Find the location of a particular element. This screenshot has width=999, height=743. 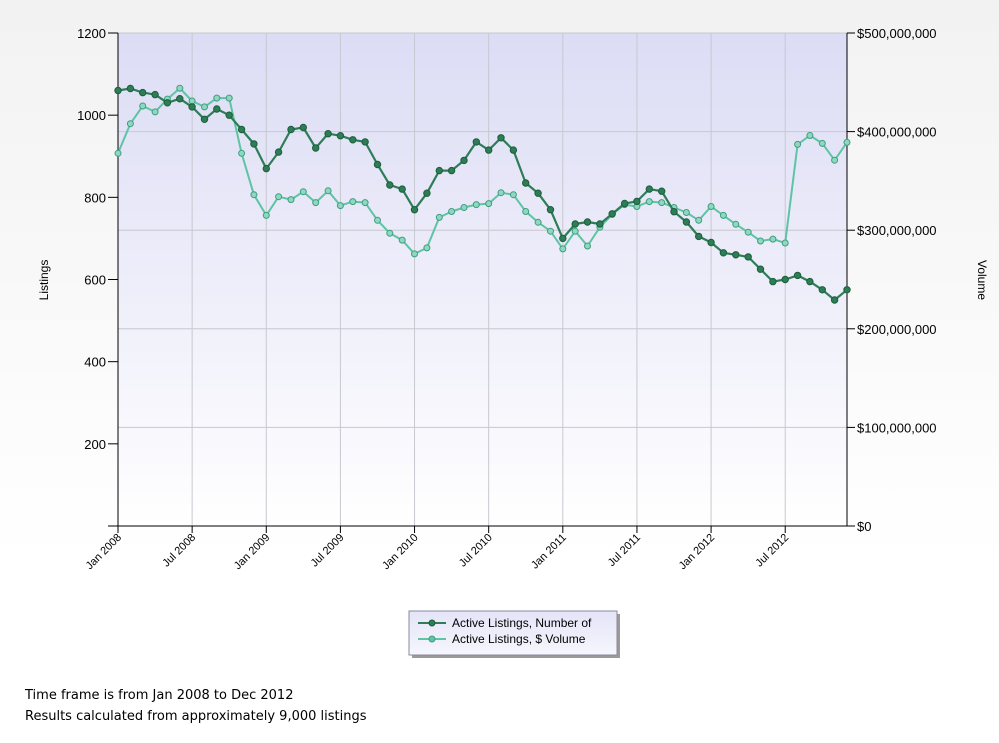

y-tick-label-left: 400 is located at coordinates (95, 362).